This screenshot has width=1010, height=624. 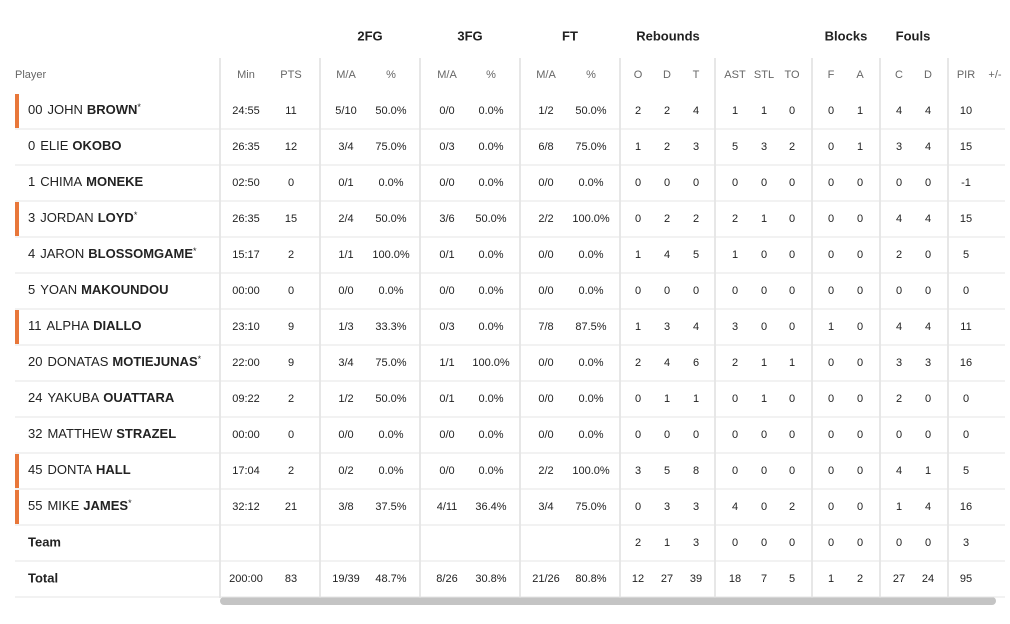 I want to click on player-number: 32, so click(x=35, y=433).